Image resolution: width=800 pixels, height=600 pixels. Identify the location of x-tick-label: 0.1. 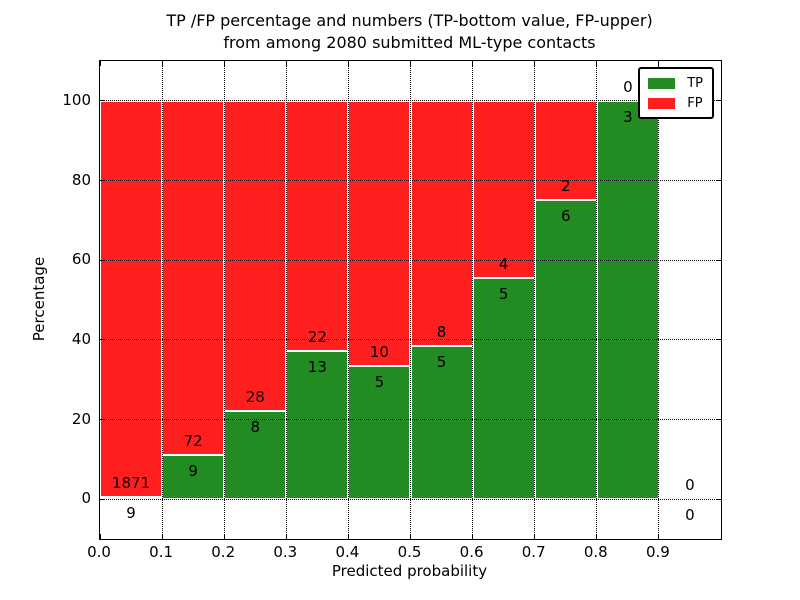
(161, 552).